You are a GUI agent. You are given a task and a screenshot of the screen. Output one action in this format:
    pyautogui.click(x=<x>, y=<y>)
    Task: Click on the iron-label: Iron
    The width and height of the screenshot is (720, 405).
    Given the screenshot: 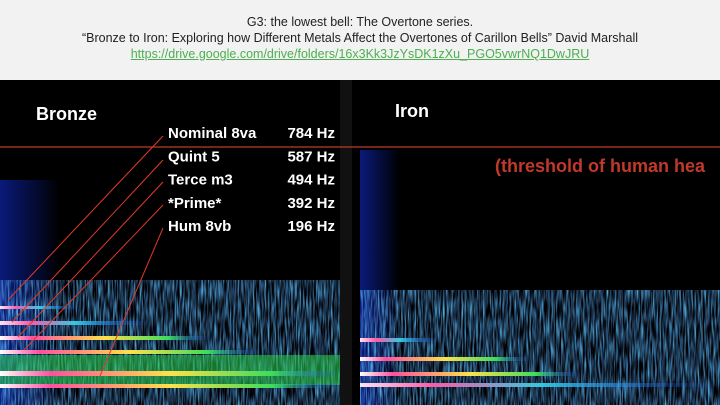 What is the action you would take?
    pyautogui.click(x=412, y=111)
    